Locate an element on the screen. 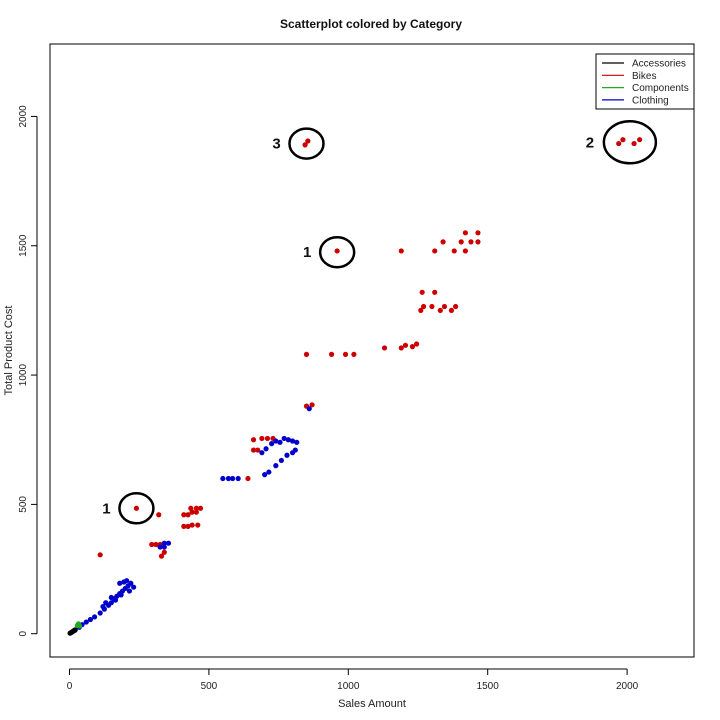 The height and width of the screenshot is (720, 720). chart-title: Scatterplot colored by Category is located at coordinates (371, 24).